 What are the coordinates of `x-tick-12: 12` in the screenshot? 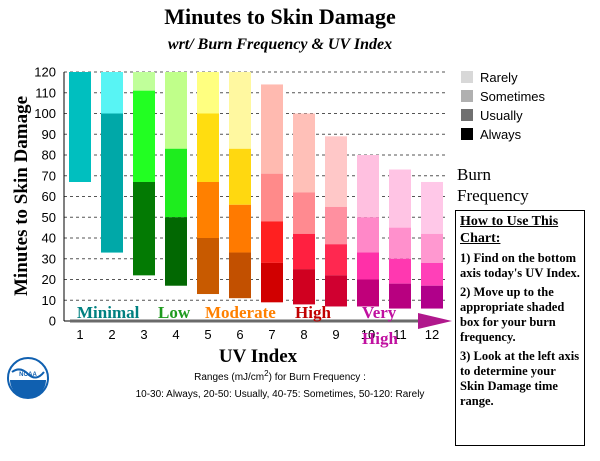 It's located at (432, 334).